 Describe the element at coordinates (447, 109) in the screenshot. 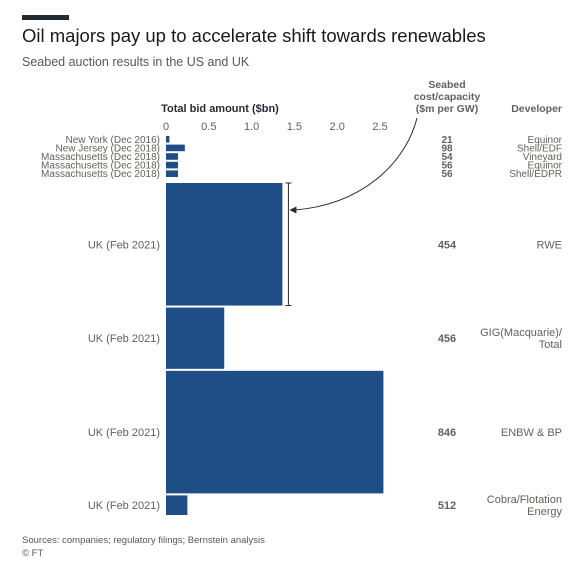

I see `cost-header: ($m per GW)` at that location.